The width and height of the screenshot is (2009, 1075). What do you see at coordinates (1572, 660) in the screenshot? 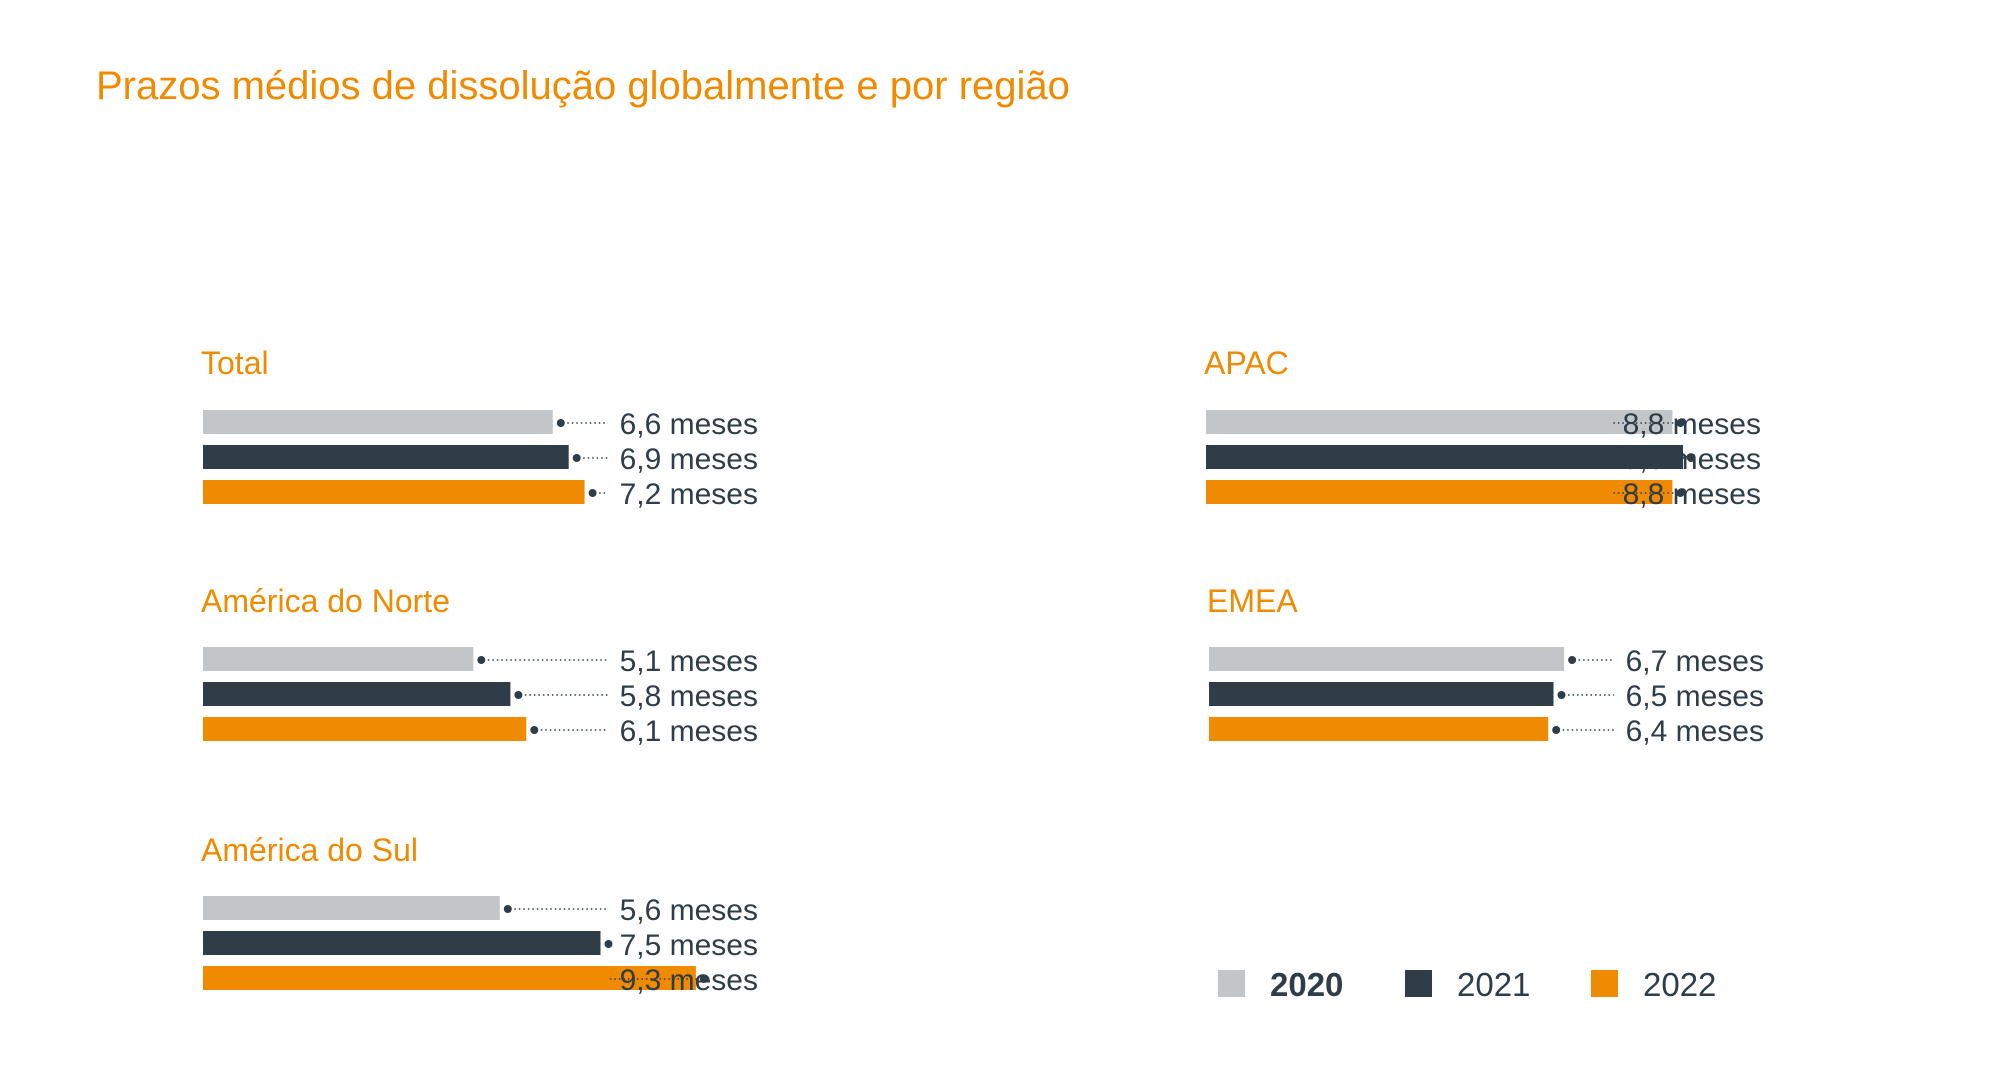
I see `leader-dot-emea-2020` at bounding box center [1572, 660].